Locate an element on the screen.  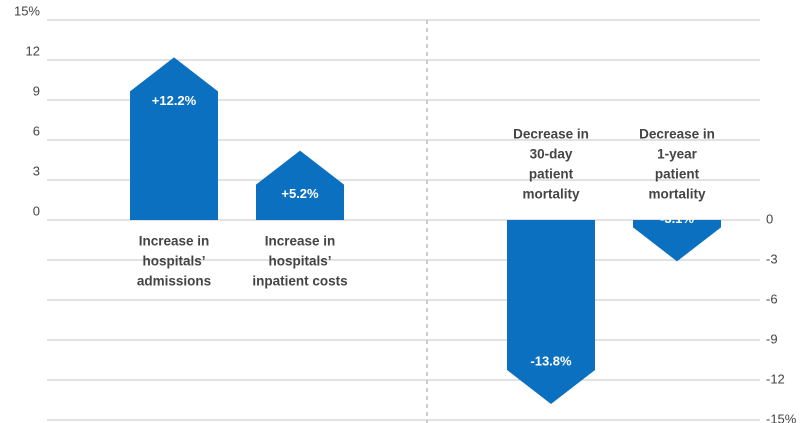
y-tick-label: 0 is located at coordinates (36, 210).